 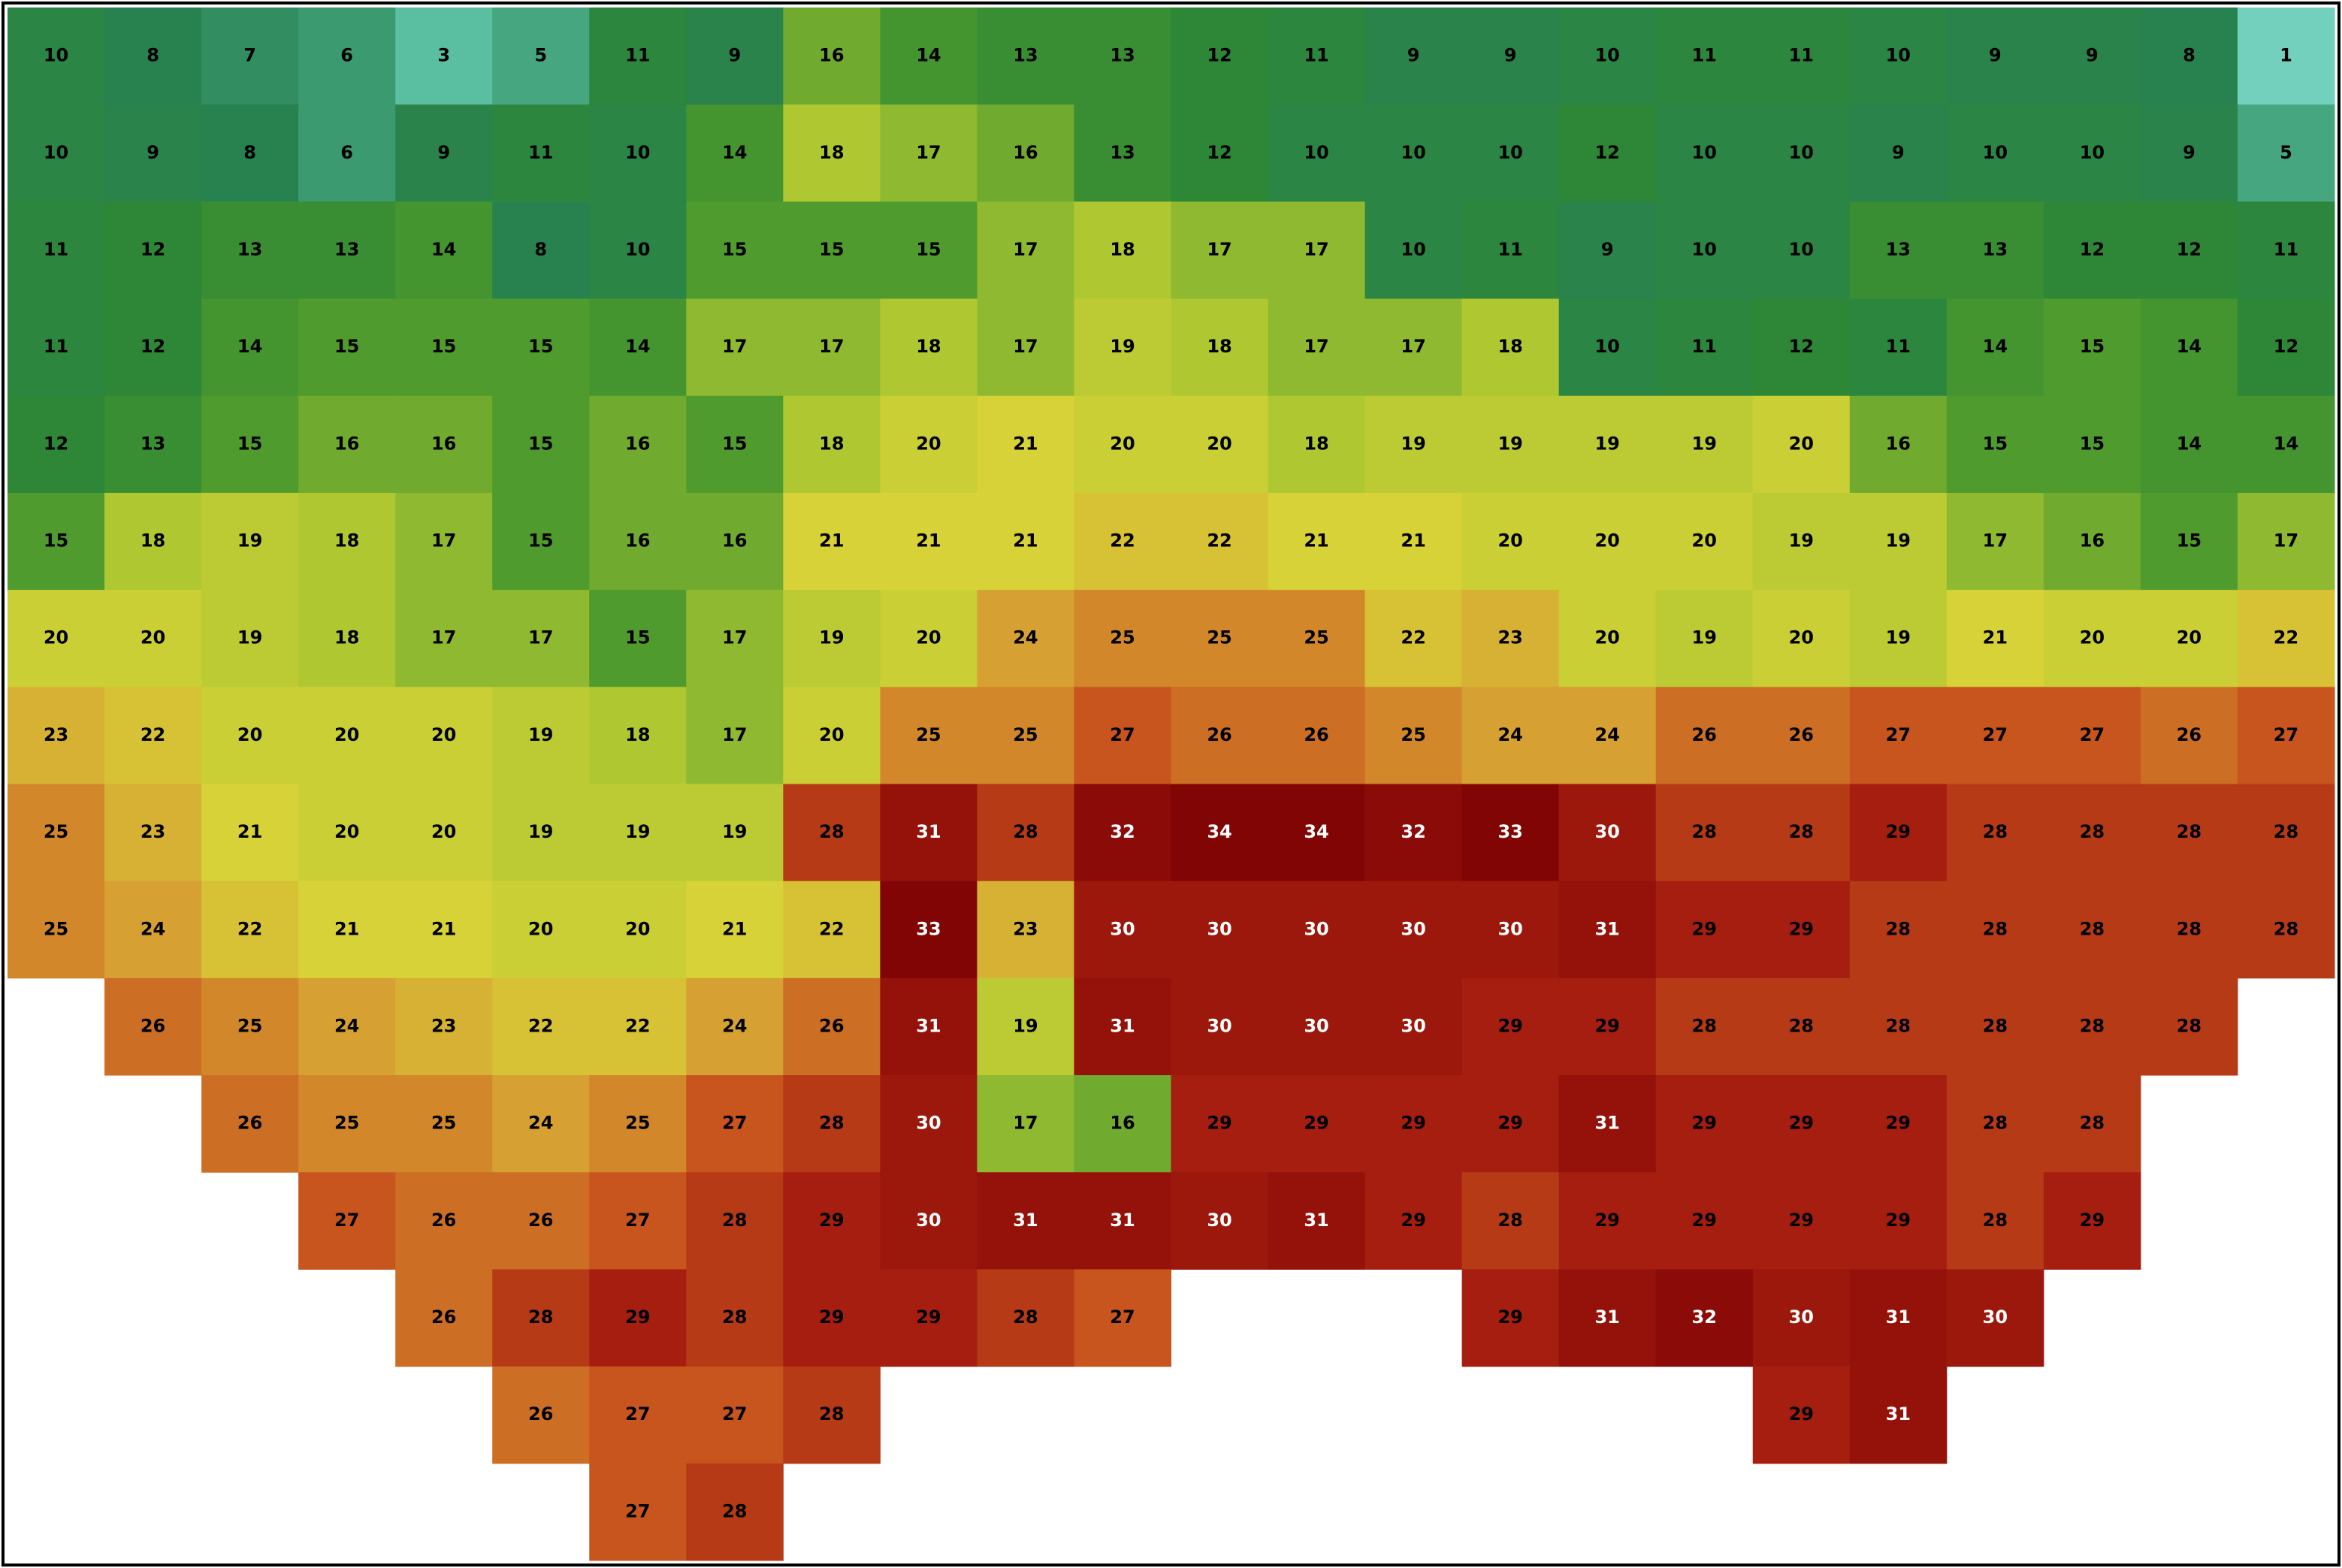 What do you see at coordinates (2286, 55) in the screenshot?
I see `temperature-label: 1` at bounding box center [2286, 55].